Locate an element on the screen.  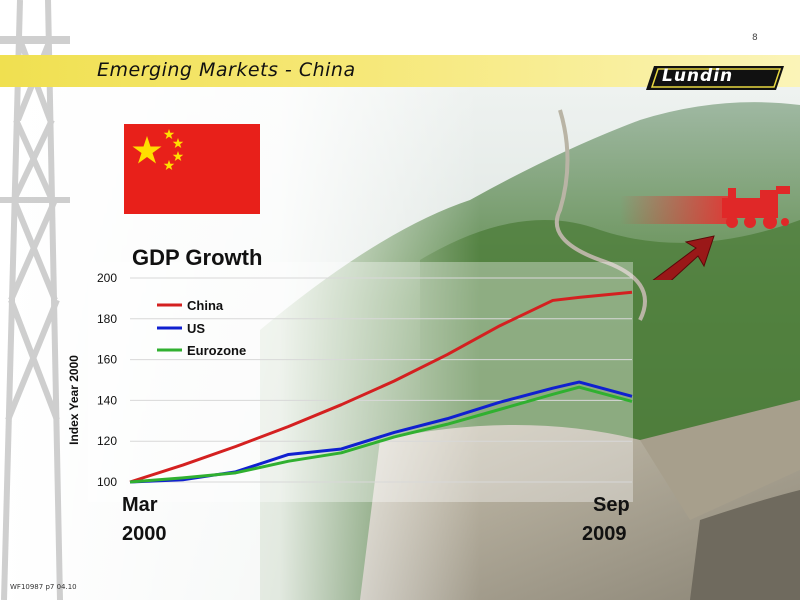
x-end-month-label: Sep is located at coordinates (611, 505).